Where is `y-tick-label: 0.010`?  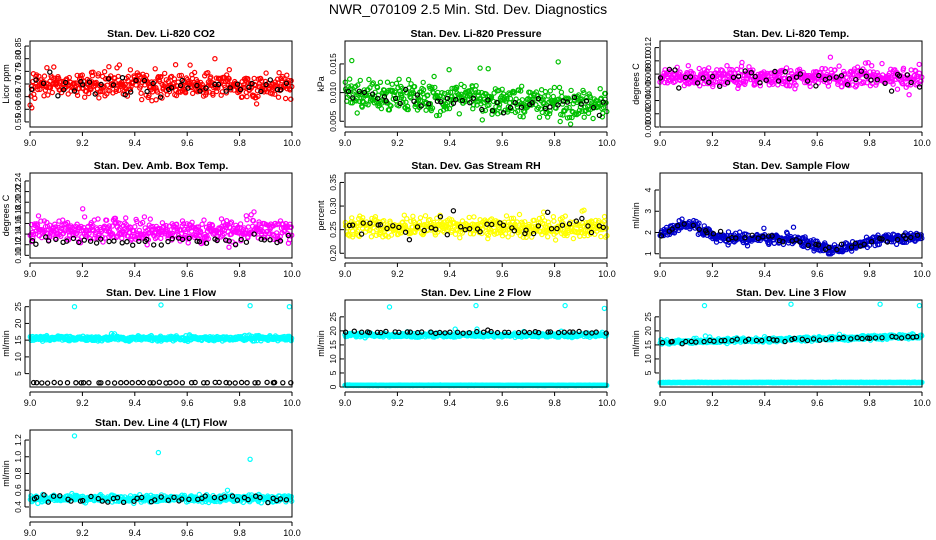
y-tick-label: 0.010 is located at coordinates (648, 61).